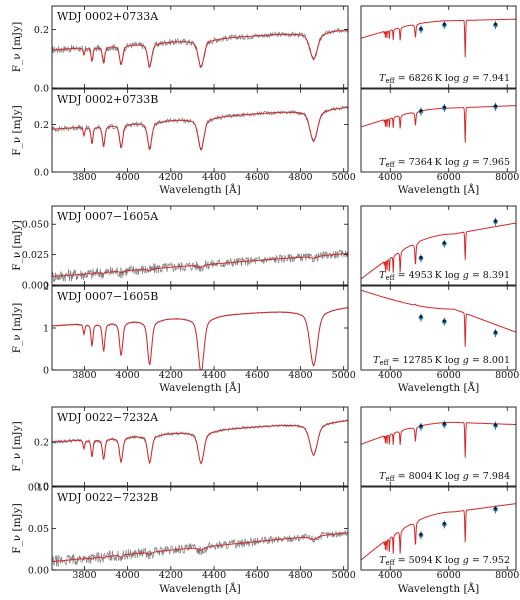 The image size is (520, 600). I want to click on observed-spectrum, so click(200, 442).